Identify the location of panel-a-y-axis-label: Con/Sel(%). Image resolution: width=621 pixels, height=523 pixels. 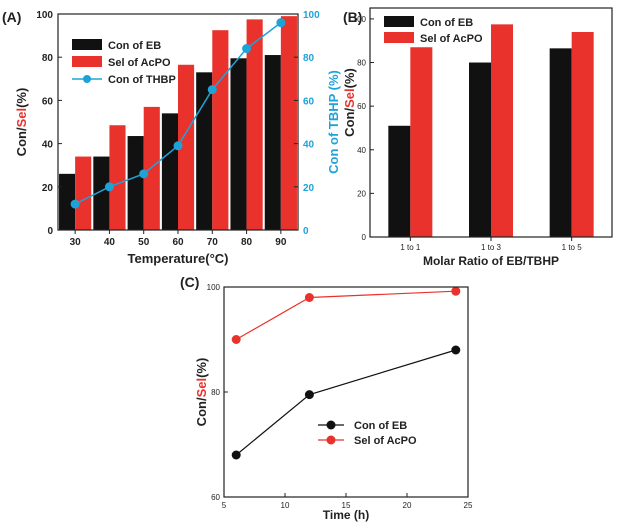
(21, 122).